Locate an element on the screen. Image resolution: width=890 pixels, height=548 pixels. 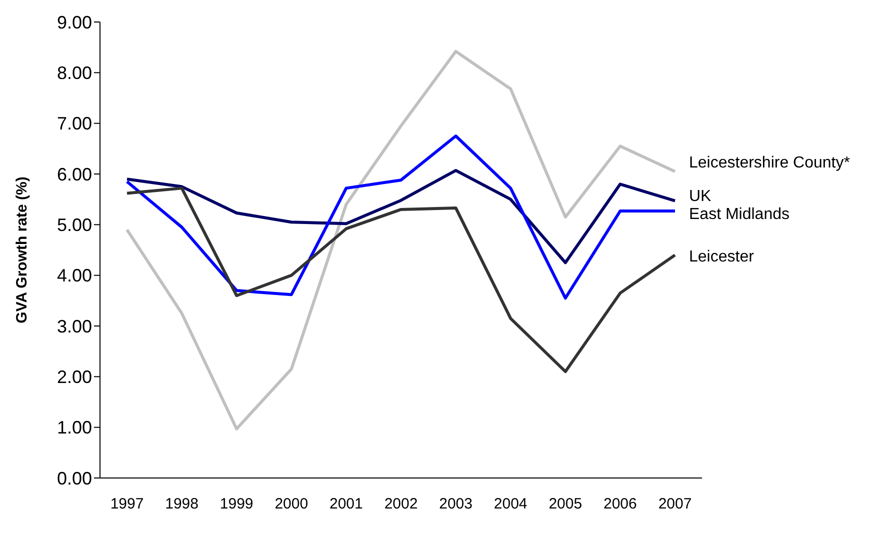
y-tick-label: 5.00 is located at coordinates (74, 225).